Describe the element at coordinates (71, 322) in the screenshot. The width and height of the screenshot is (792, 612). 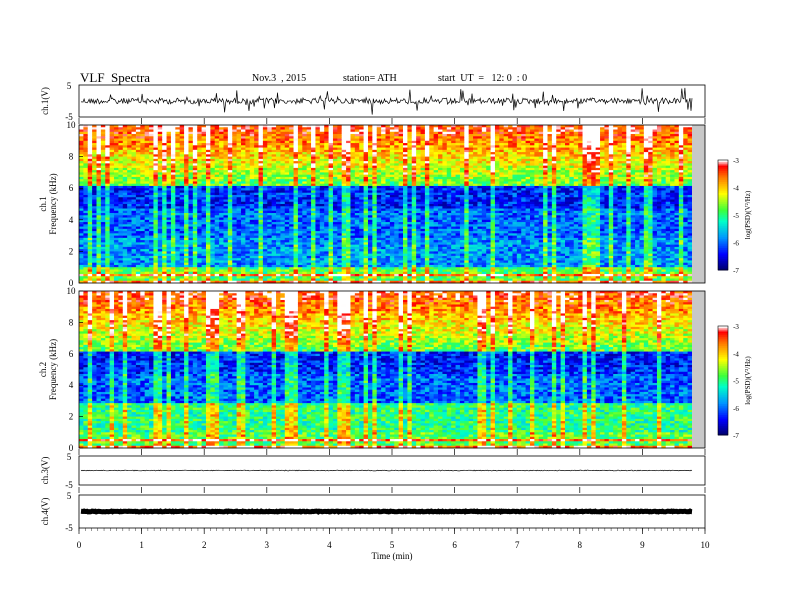
I see `ch2-freq-tick-label: 8` at that location.